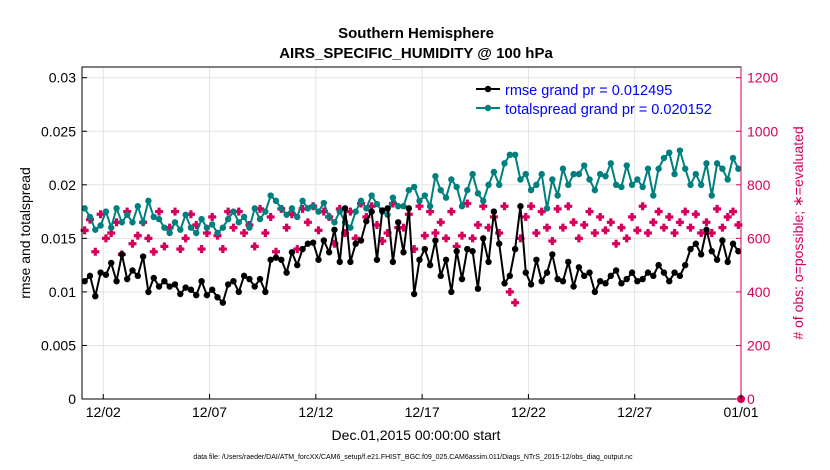  Describe the element at coordinates (62, 185) in the screenshot. I see `y-tick-label: 0.02` at that location.